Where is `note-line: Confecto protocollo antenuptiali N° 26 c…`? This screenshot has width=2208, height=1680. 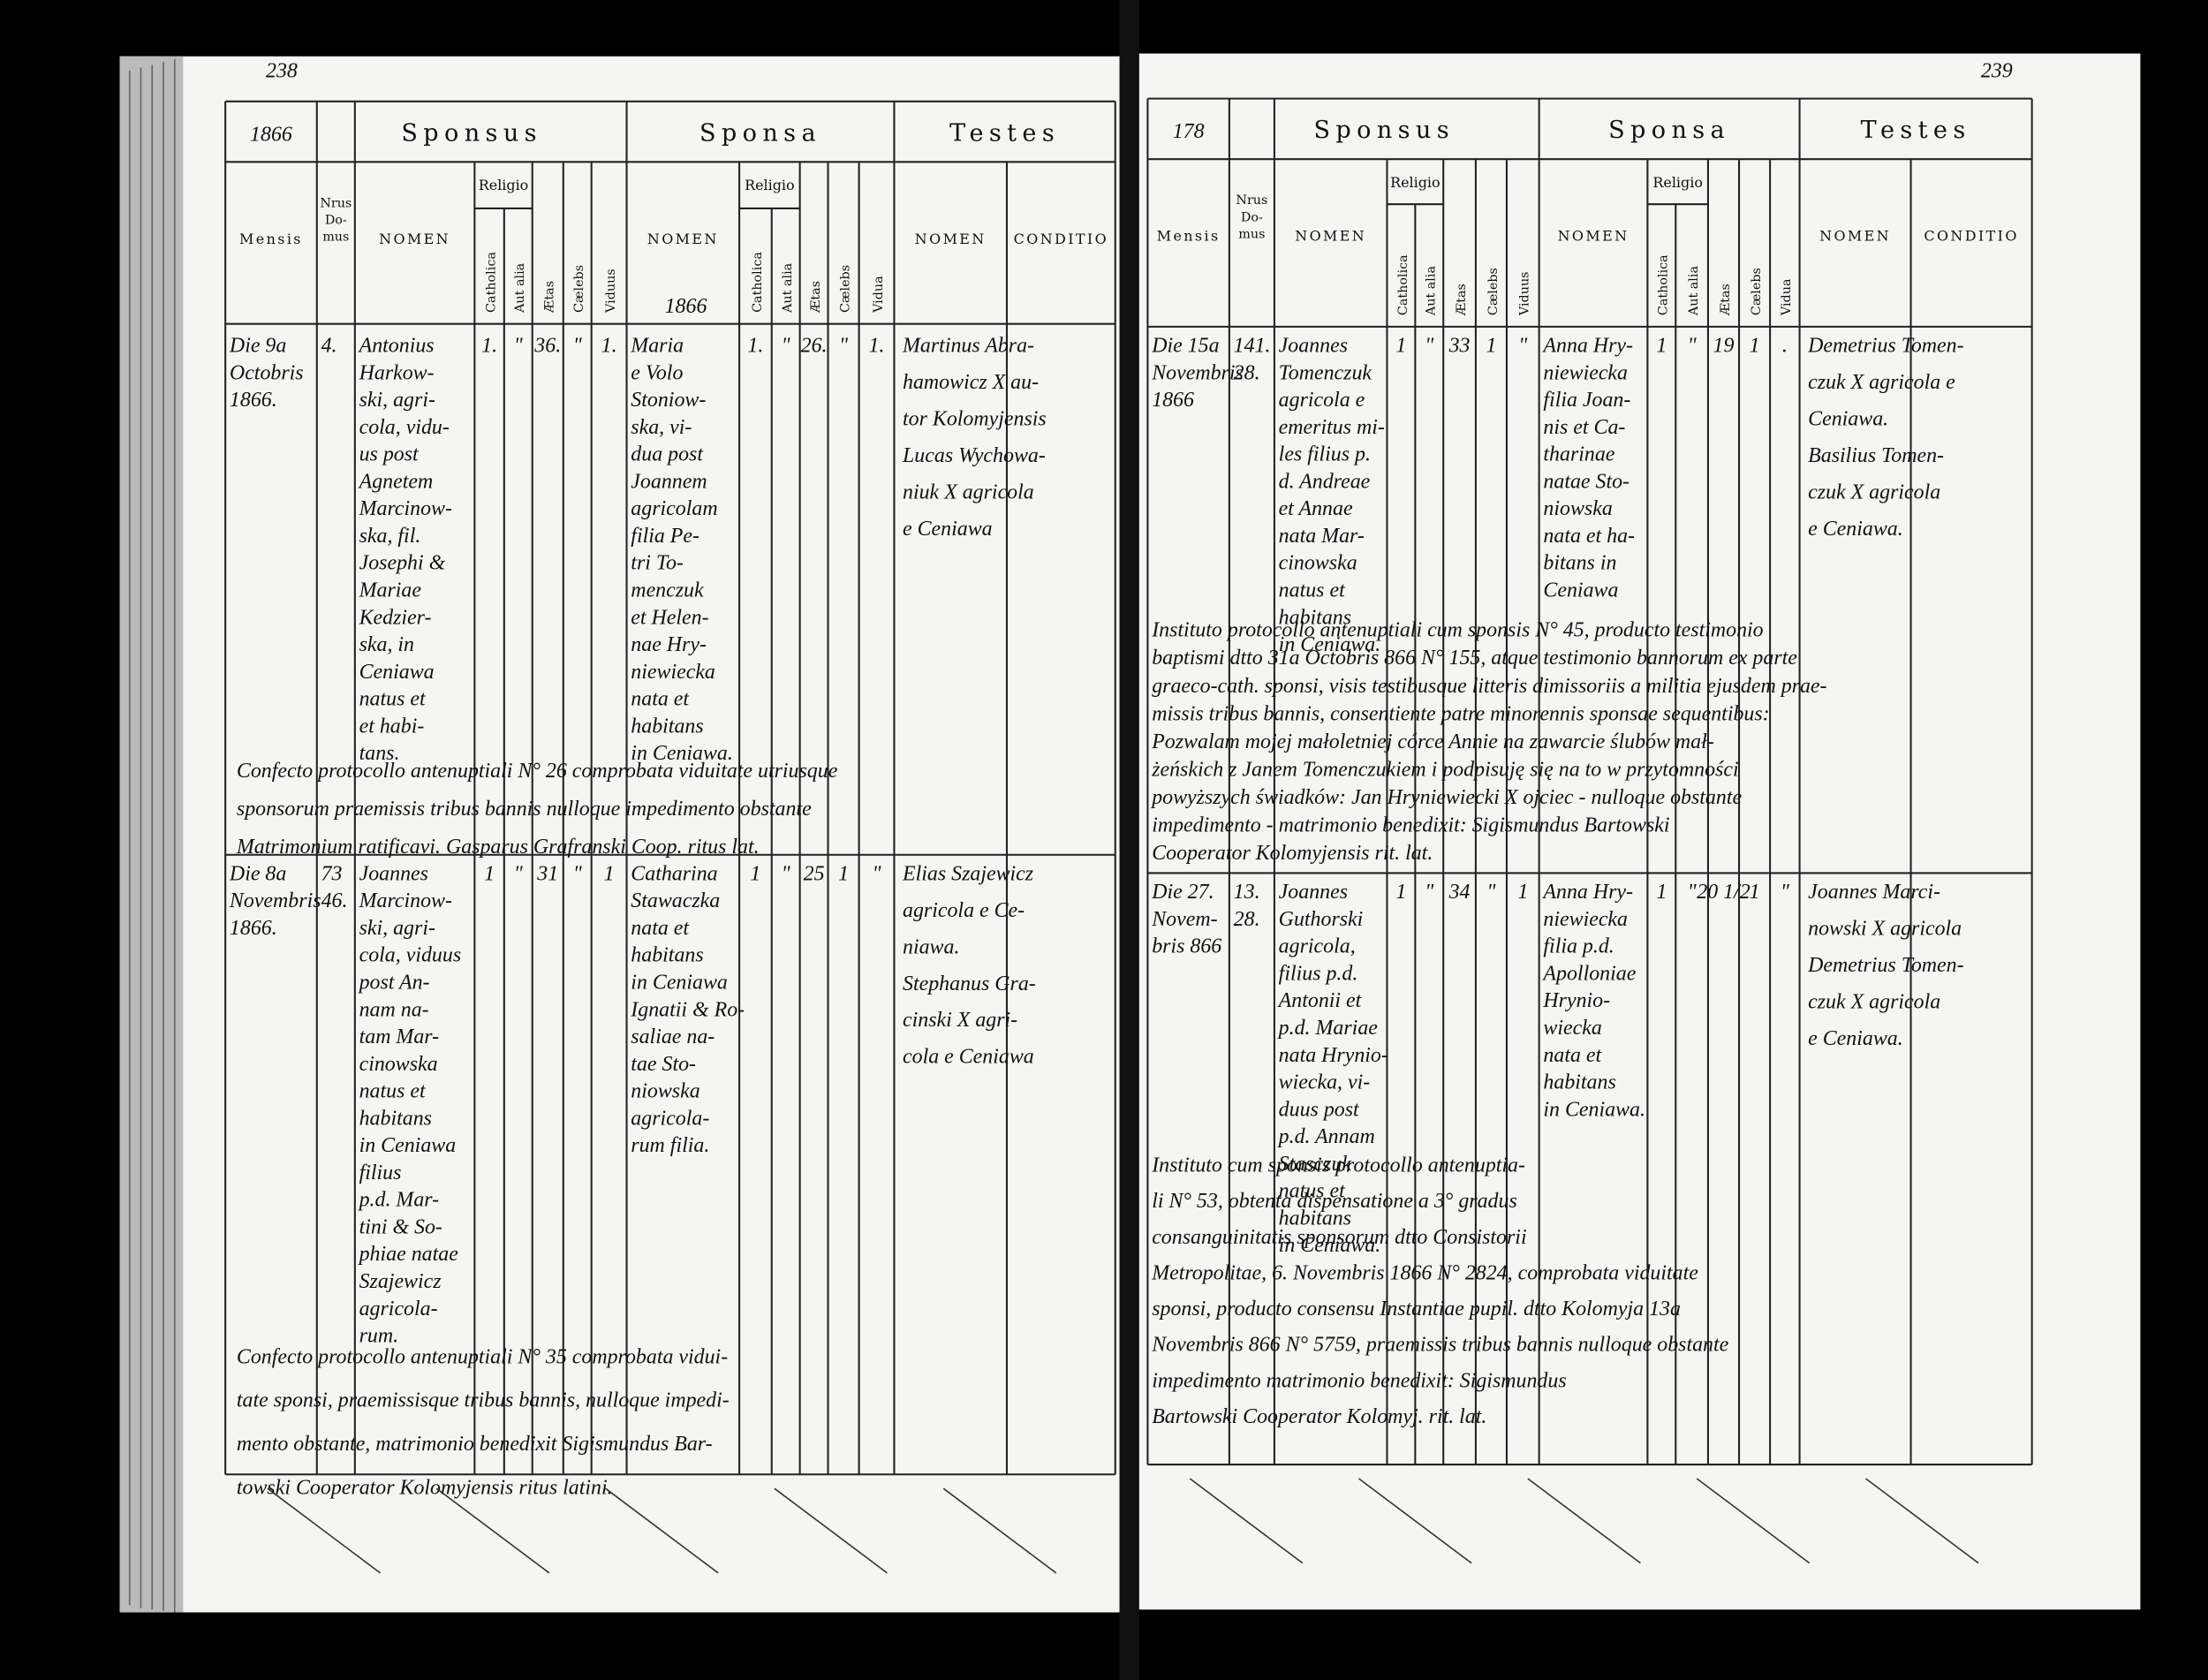 note-line: Confecto protocollo antenuptiali N° 26 c… is located at coordinates (537, 771).